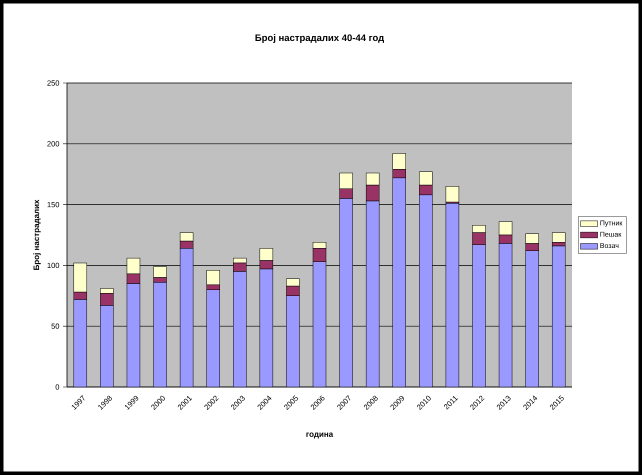  Describe the element at coordinates (319, 38) in the screenshot. I see `chart-title: Број настрадалих 40-44 год` at that location.